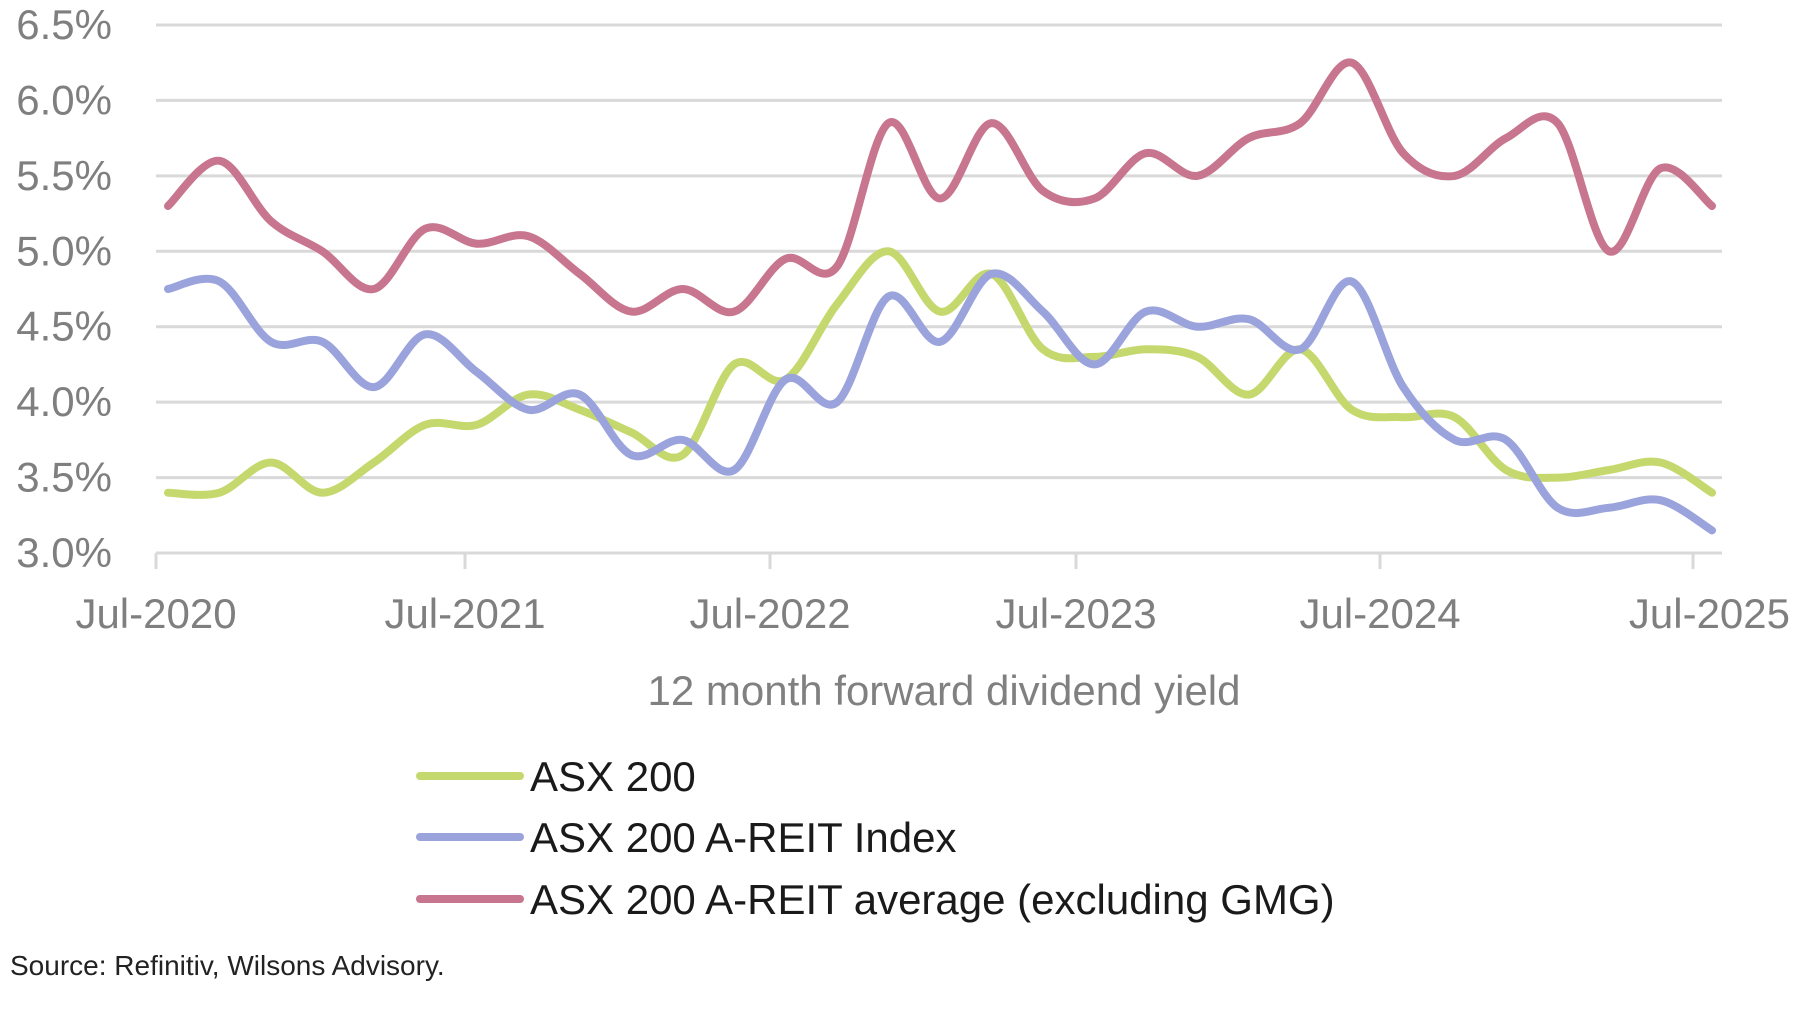 The image size is (1800, 1019). What do you see at coordinates (227, 965) in the screenshot?
I see `source-note: Source: Refinitiv, Wilsons Advisory.` at bounding box center [227, 965].